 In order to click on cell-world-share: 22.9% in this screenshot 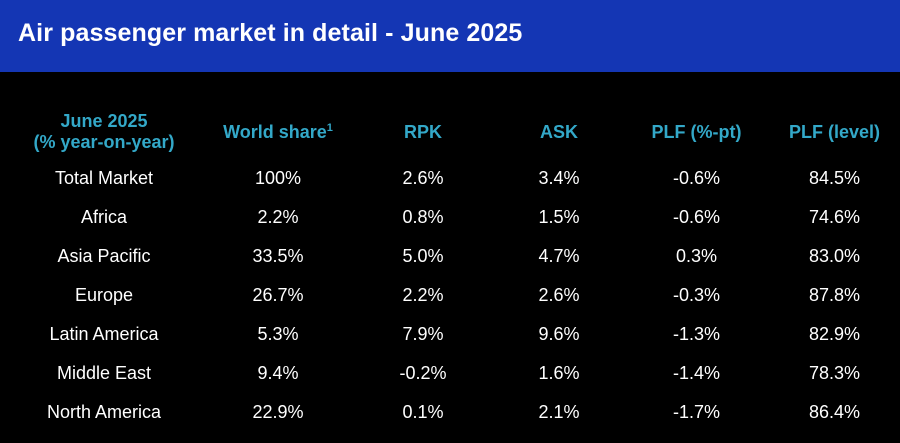, I will do `click(278, 412)`.